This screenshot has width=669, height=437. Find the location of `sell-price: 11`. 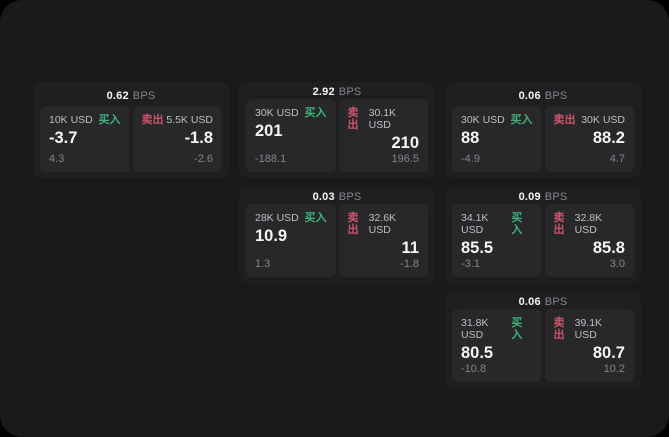

sell-price: 11 is located at coordinates (410, 248).